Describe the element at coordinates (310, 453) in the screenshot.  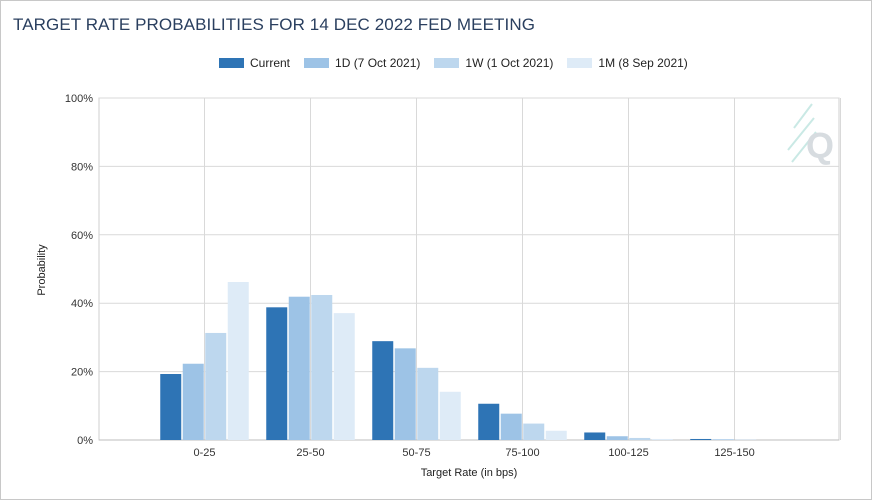
I see `x-tick-label: 25-50` at that location.